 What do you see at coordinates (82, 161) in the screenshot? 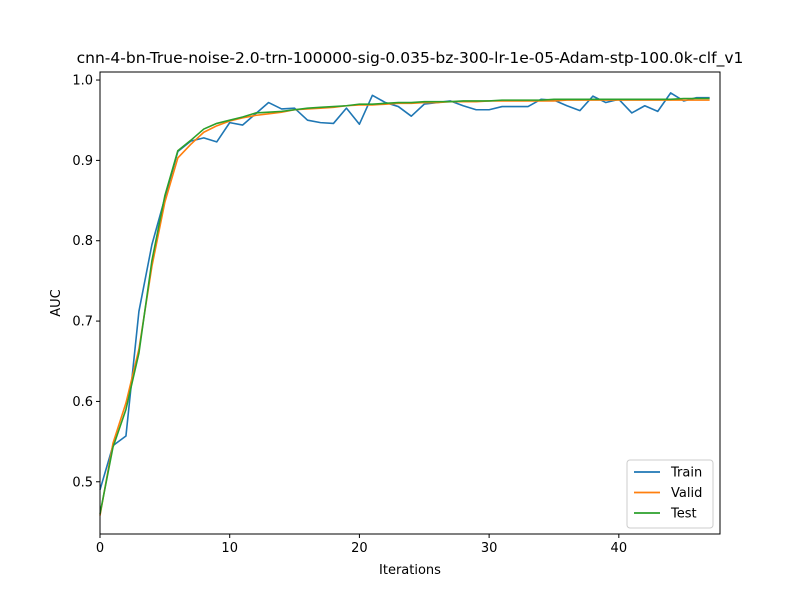
I see `y-tick-label: 0.9` at bounding box center [82, 161].